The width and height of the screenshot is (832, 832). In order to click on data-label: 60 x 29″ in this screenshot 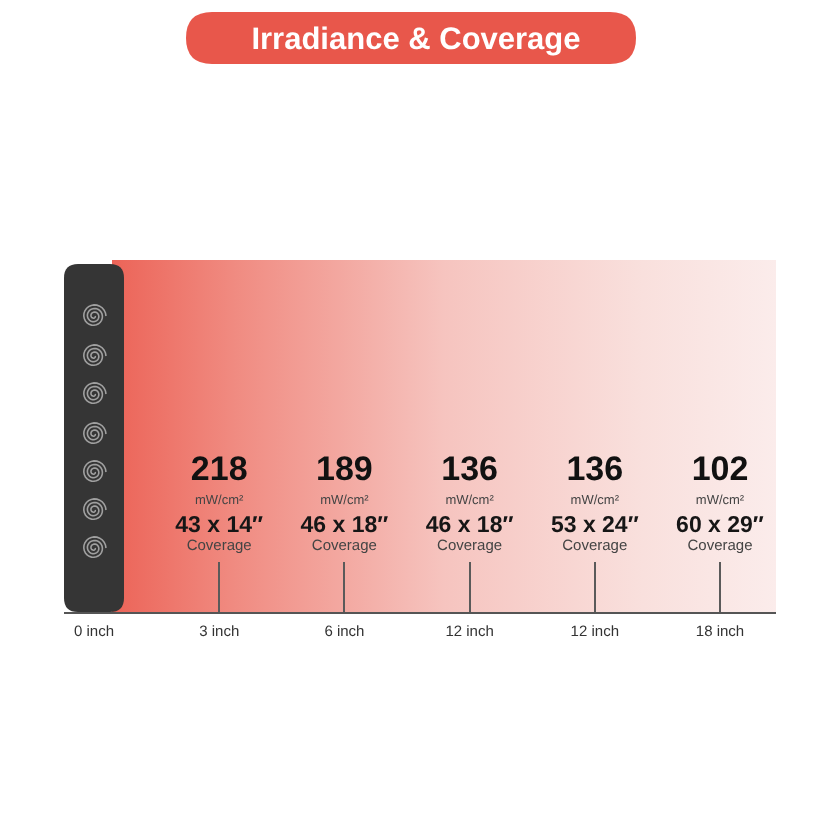, I will do `click(720, 525)`.